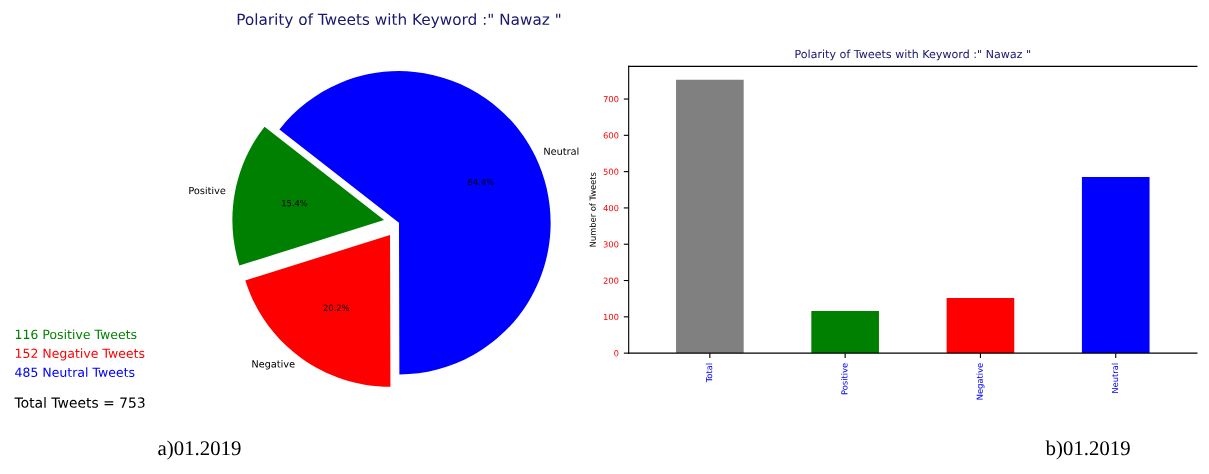 The width and height of the screenshot is (1209, 474). Describe the element at coordinates (76, 334) in the screenshot. I see `text: 116 Positive Tweets` at that location.